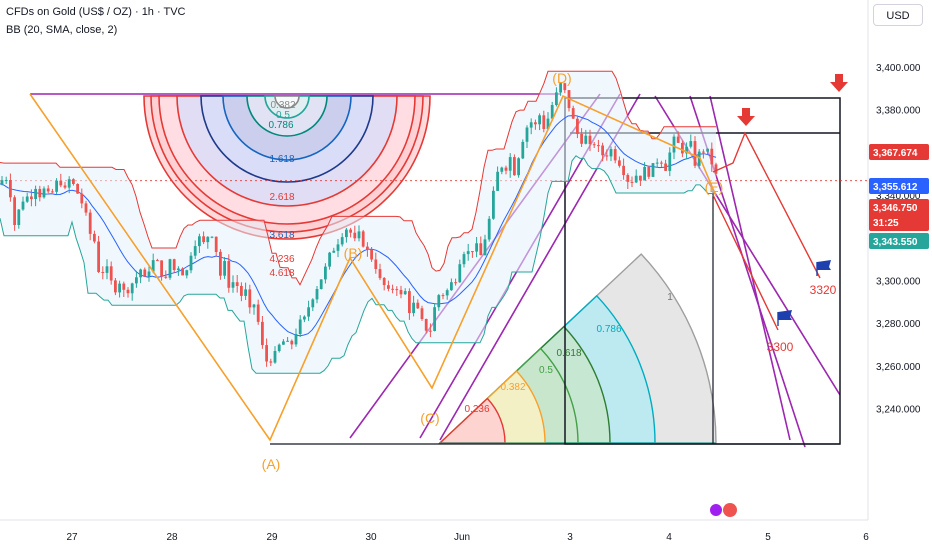 This screenshot has width=932, height=550. I want to click on price-tick-label: 3,300.000, so click(898, 282).